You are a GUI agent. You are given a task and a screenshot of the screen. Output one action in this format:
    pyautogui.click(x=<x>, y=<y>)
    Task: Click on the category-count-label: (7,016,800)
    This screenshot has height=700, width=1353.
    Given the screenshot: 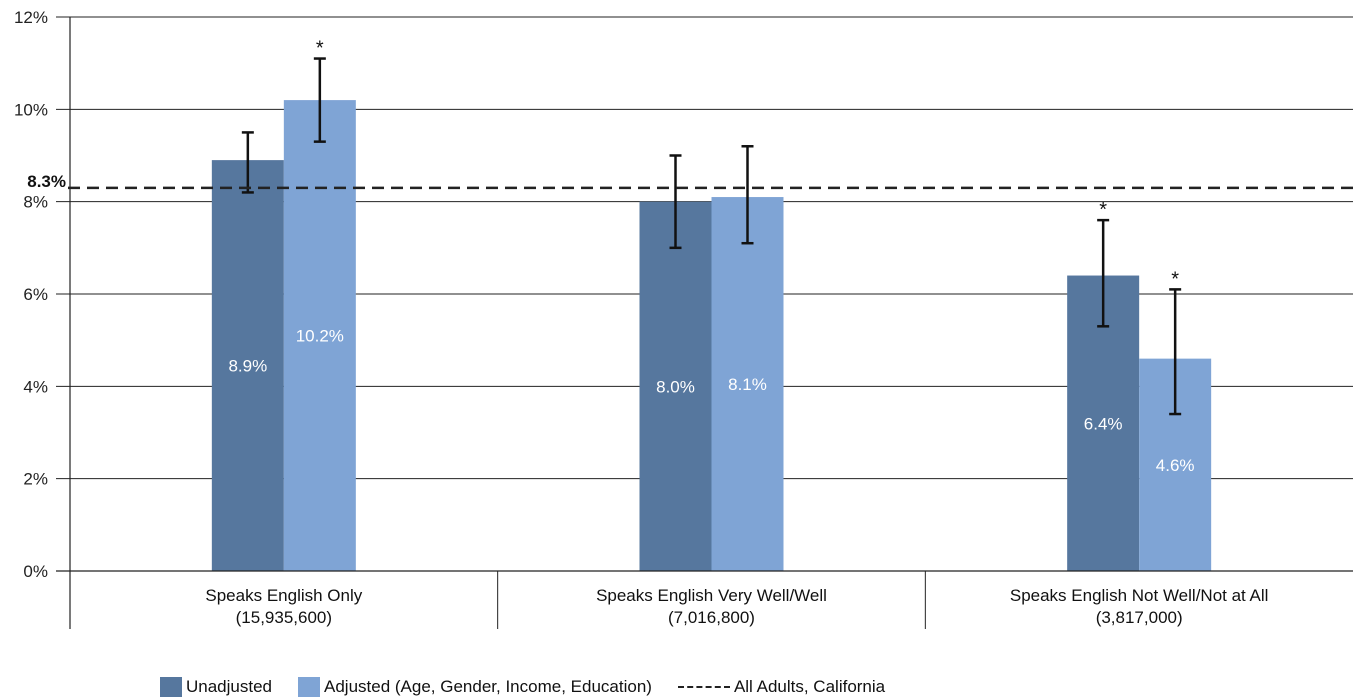 What is the action you would take?
    pyautogui.click(x=711, y=617)
    